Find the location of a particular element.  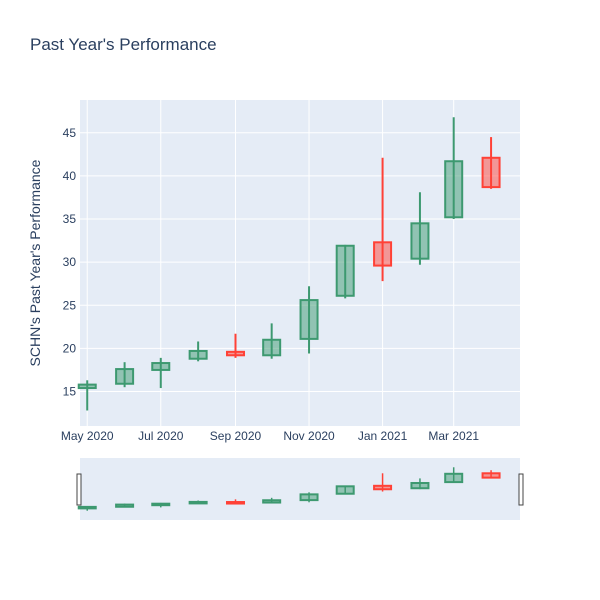

y-tick-label: 40 is located at coordinates (70, 176).